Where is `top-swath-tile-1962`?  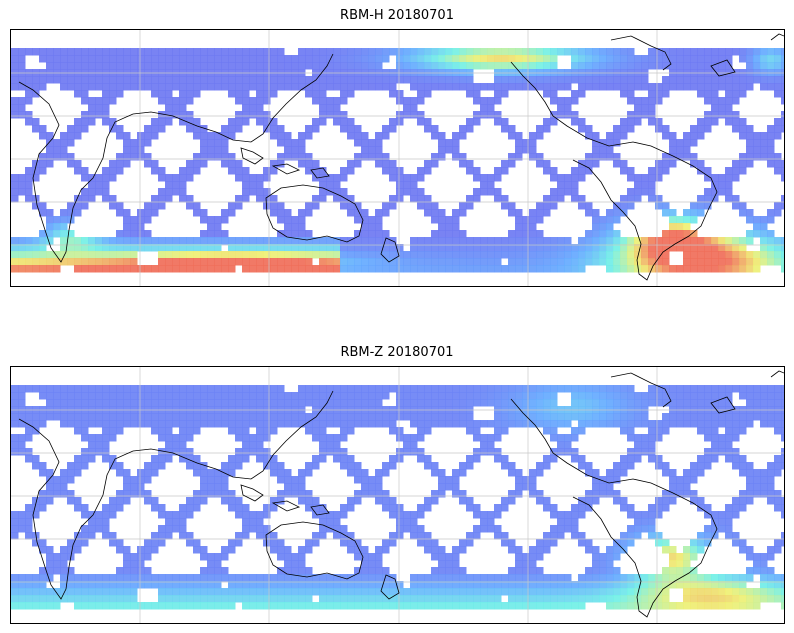
top-swath-tile-1962 is located at coordinates (36, 269).